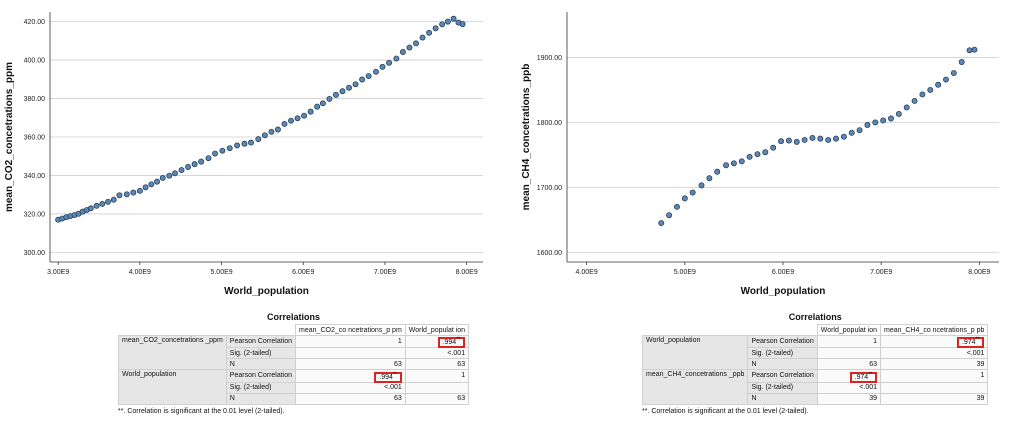 The height and width of the screenshot is (437, 1024). I want to click on stat-label: Pearson Correlation, so click(782, 376).